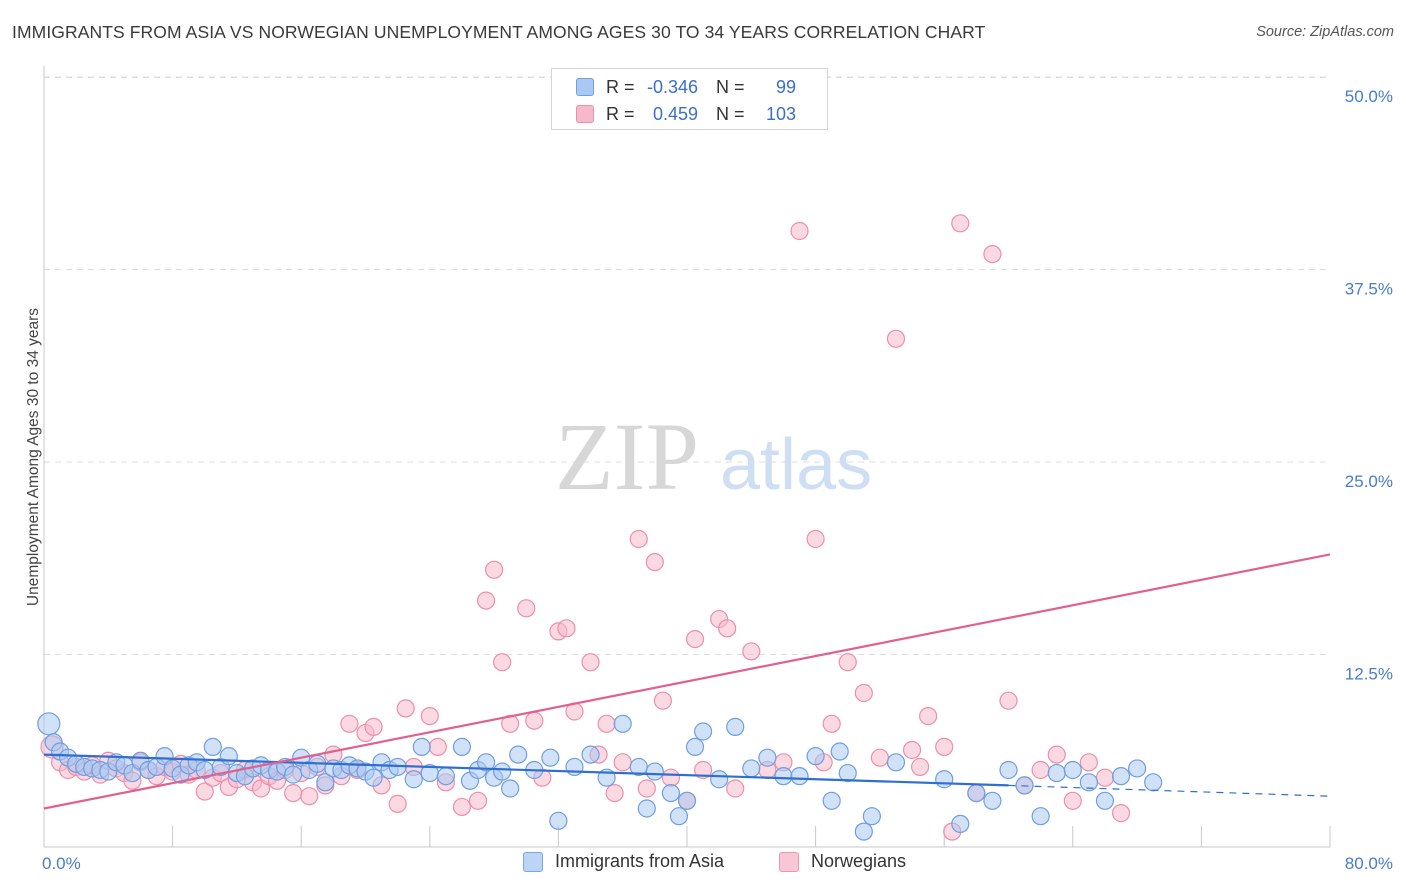 The height and width of the screenshot is (892, 1406). I want to click on correlation-legend: R = -0.346 N = 99 R = 0.459 N = 103, so click(689, 99).